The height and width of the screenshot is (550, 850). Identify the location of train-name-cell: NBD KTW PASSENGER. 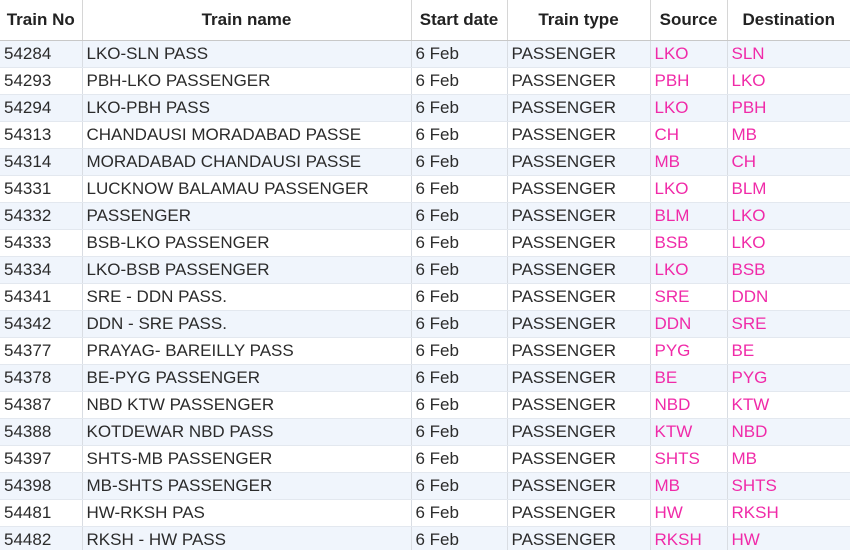
(247, 405).